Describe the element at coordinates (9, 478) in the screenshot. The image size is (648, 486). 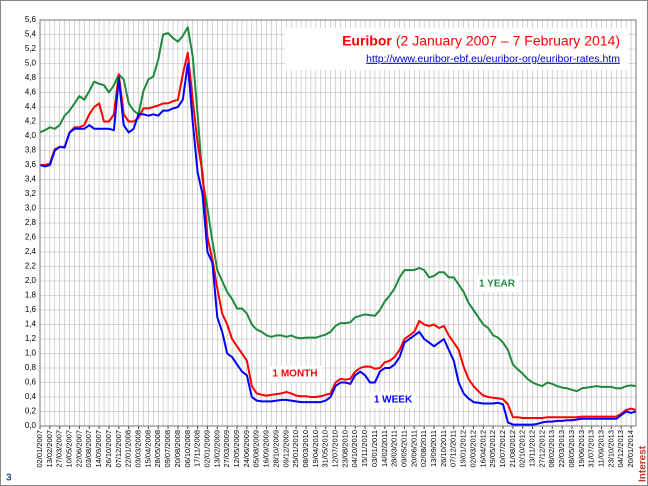
I see `corner-label: 3` at that location.